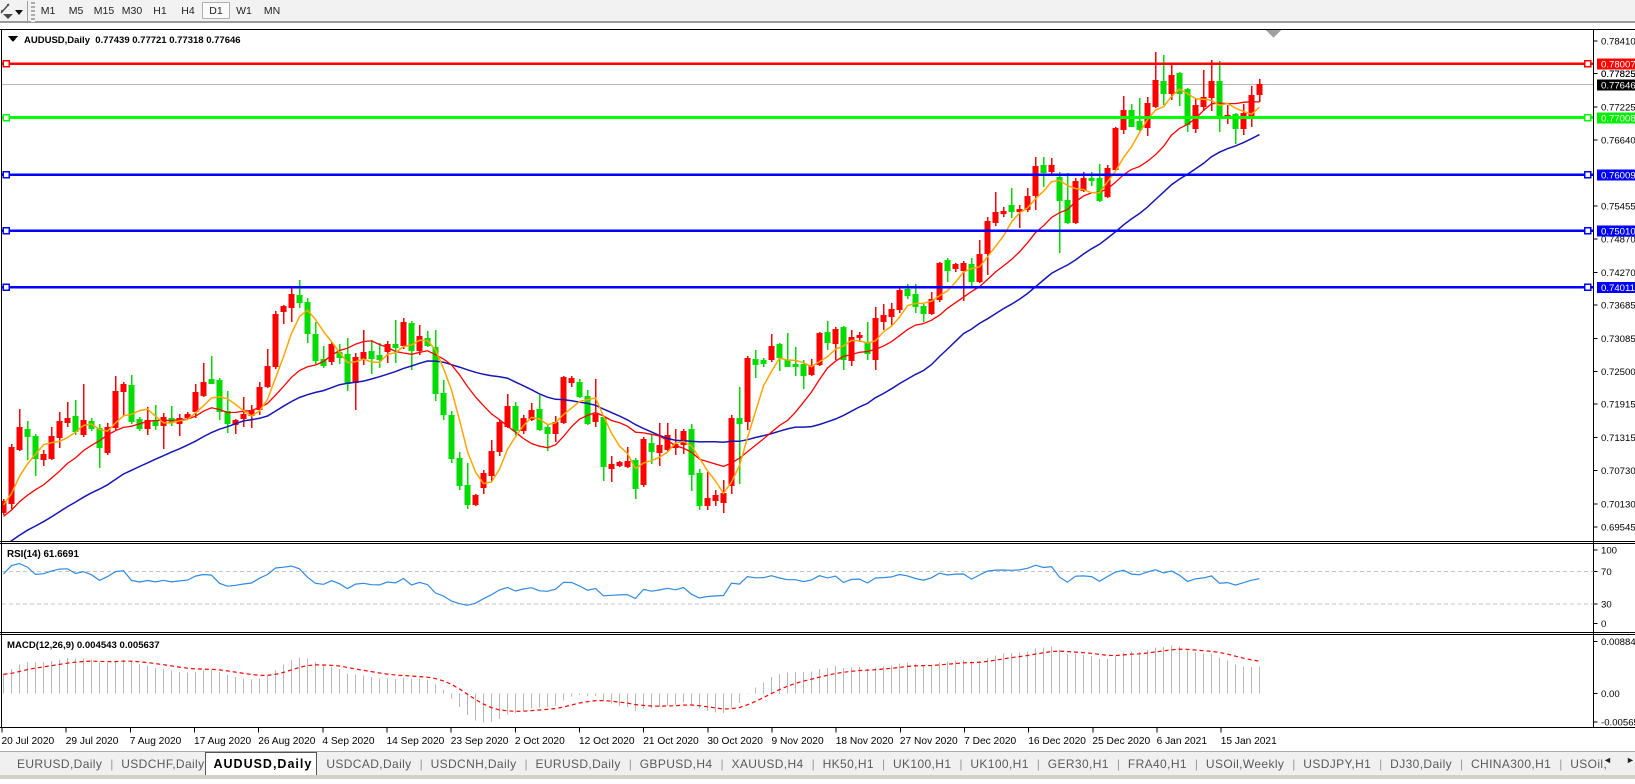  What do you see at coordinates (92, 741) in the screenshot?
I see `svg-text: 29 Jul 2020` at bounding box center [92, 741].